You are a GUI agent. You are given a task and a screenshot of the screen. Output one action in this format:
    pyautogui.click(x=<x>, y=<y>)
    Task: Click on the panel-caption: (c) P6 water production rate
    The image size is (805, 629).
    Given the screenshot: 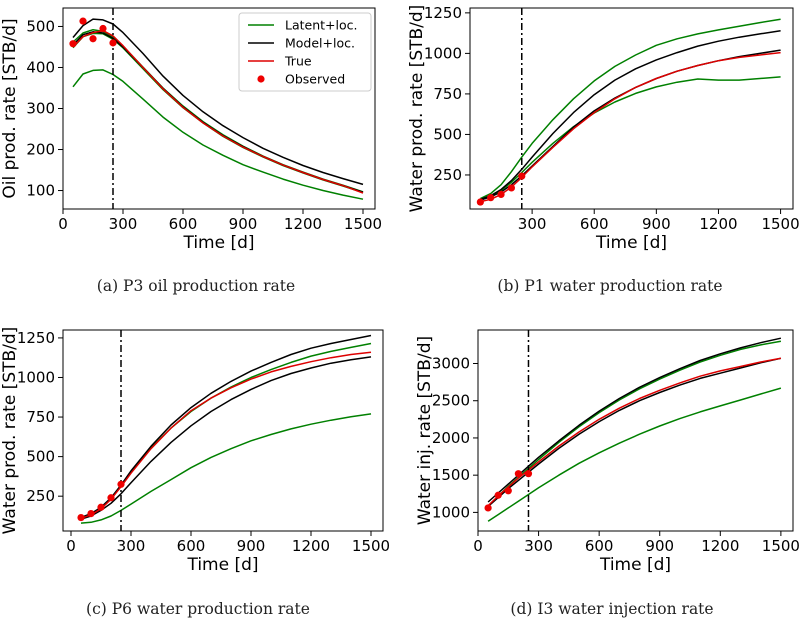 What is the action you would take?
    pyautogui.click(x=198, y=609)
    